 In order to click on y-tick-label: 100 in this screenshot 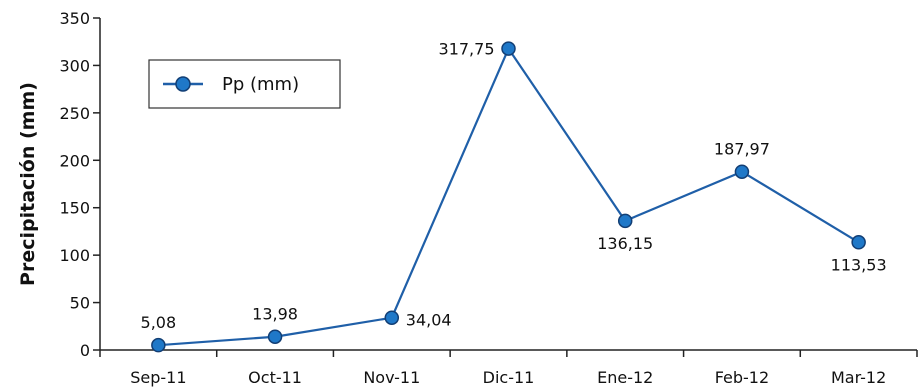, I will do `click(74, 255)`.